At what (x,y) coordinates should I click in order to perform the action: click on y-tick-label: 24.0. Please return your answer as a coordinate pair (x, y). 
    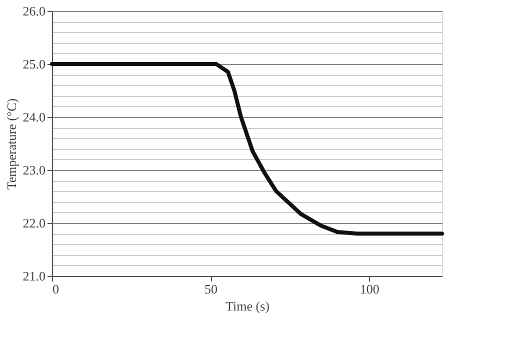
    Looking at the image, I should click on (34, 117).